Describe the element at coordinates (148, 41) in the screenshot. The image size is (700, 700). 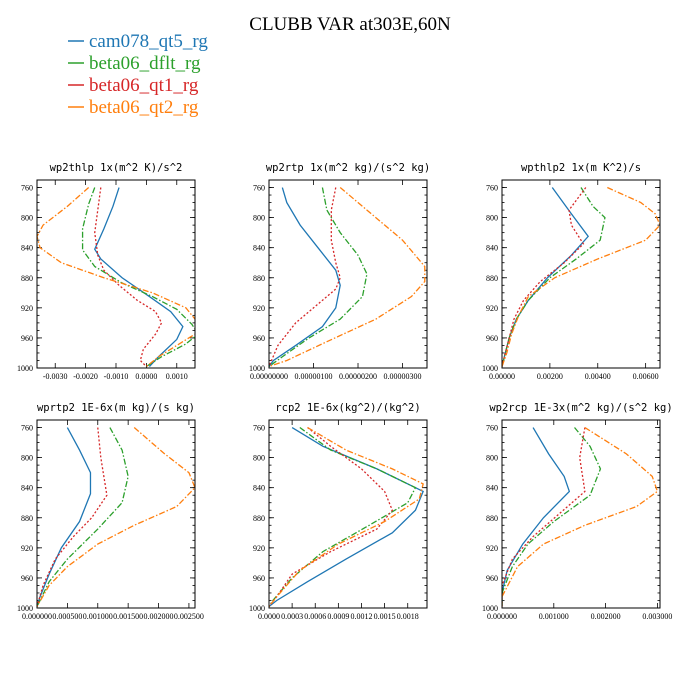
I see `legend-label-0: cam078_qt5_rg` at that location.